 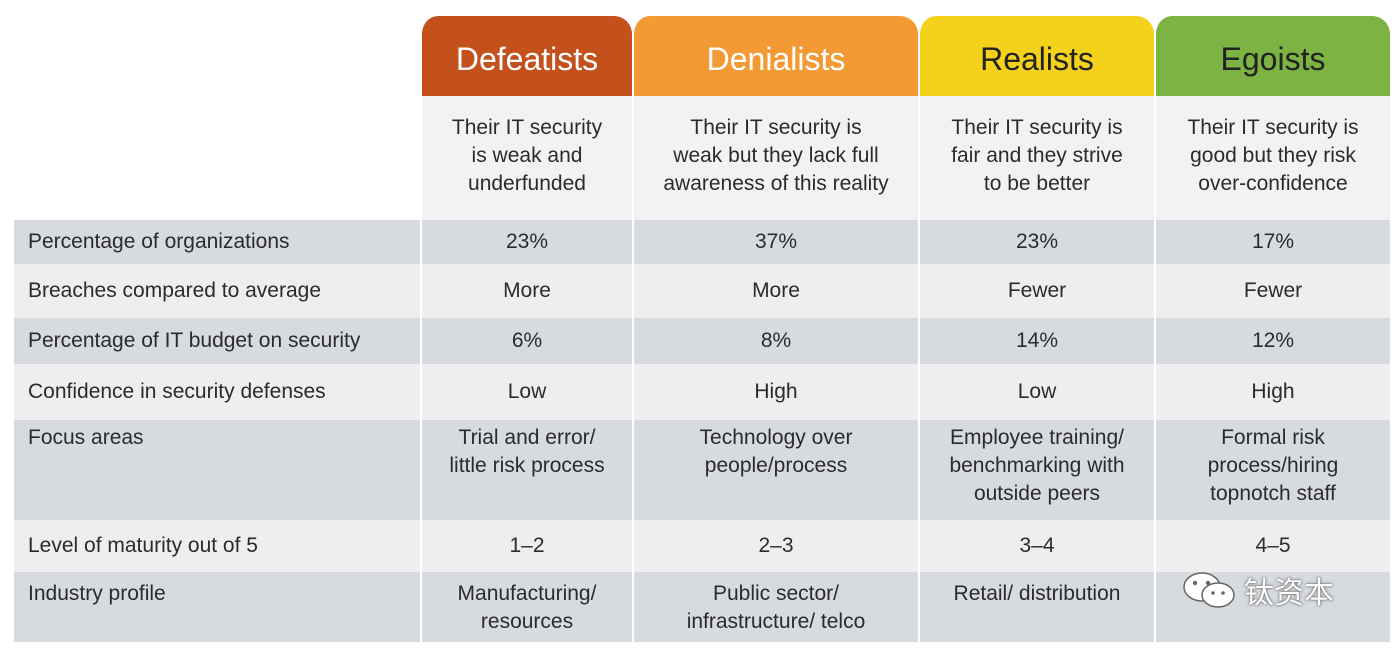 What do you see at coordinates (1272, 546) in the screenshot?
I see `table-cell: 4–5` at bounding box center [1272, 546].